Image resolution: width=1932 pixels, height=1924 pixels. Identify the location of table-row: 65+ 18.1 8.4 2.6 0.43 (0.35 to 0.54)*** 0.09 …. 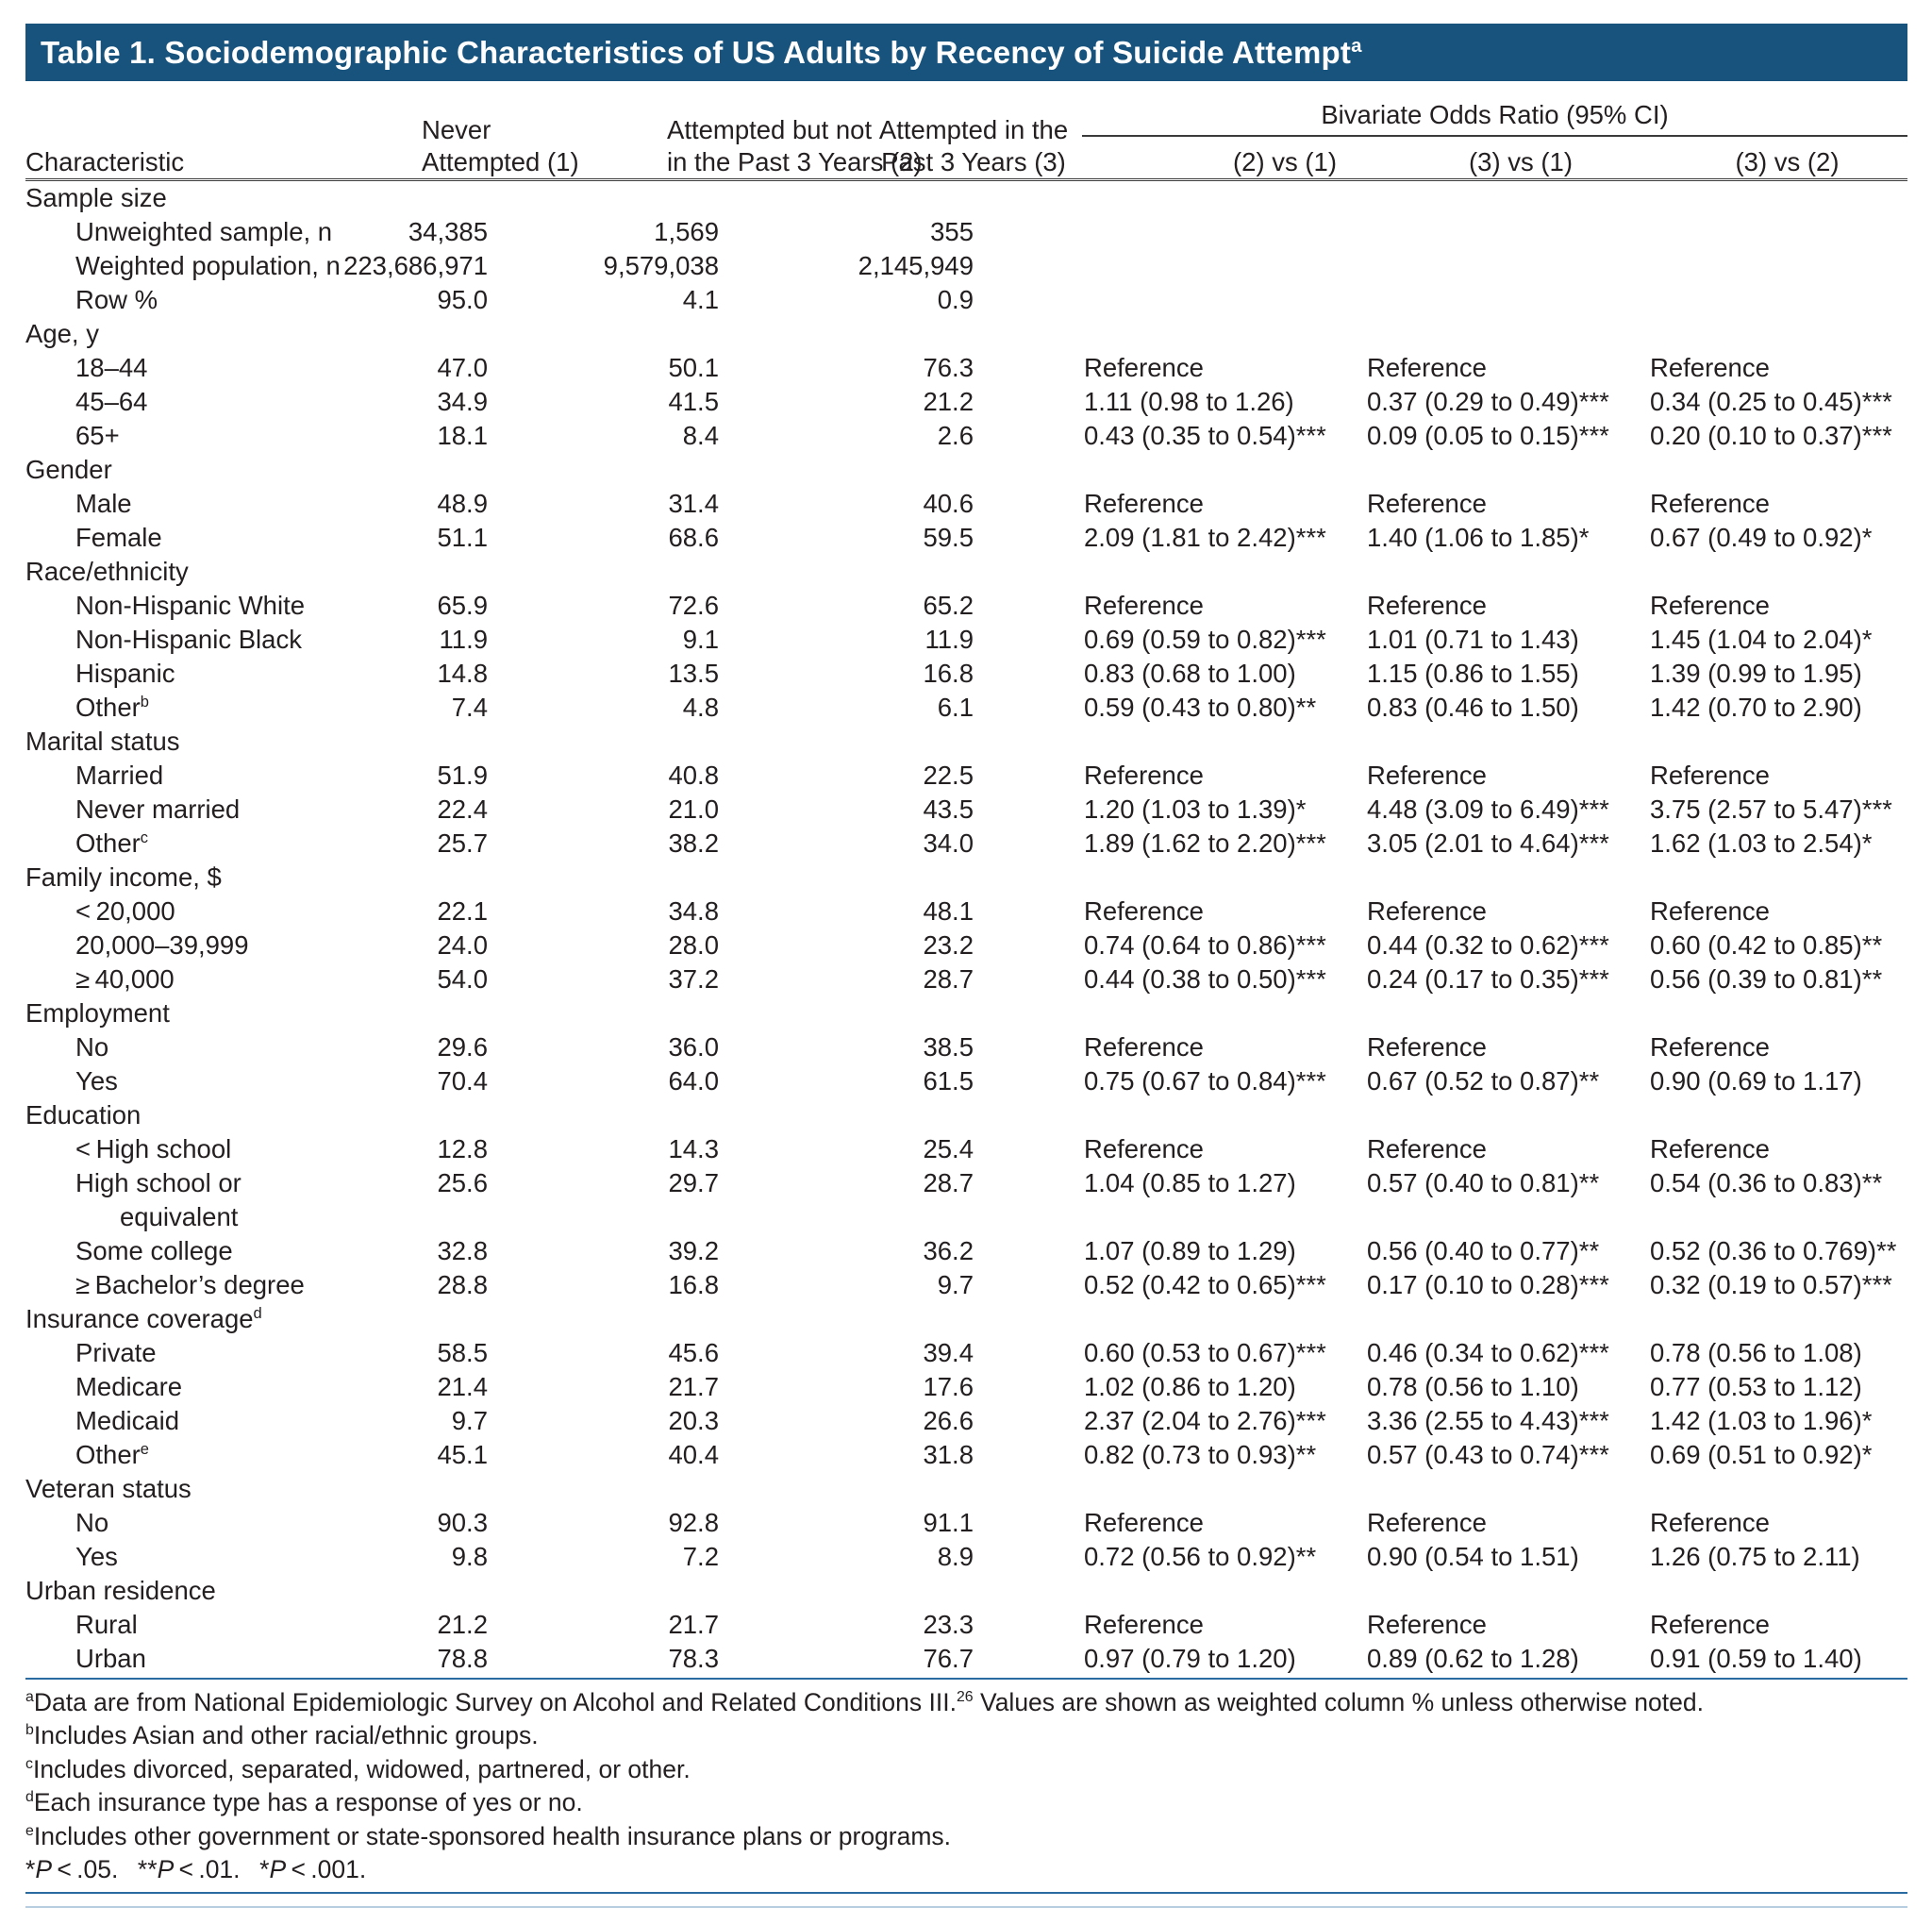
(966, 436).